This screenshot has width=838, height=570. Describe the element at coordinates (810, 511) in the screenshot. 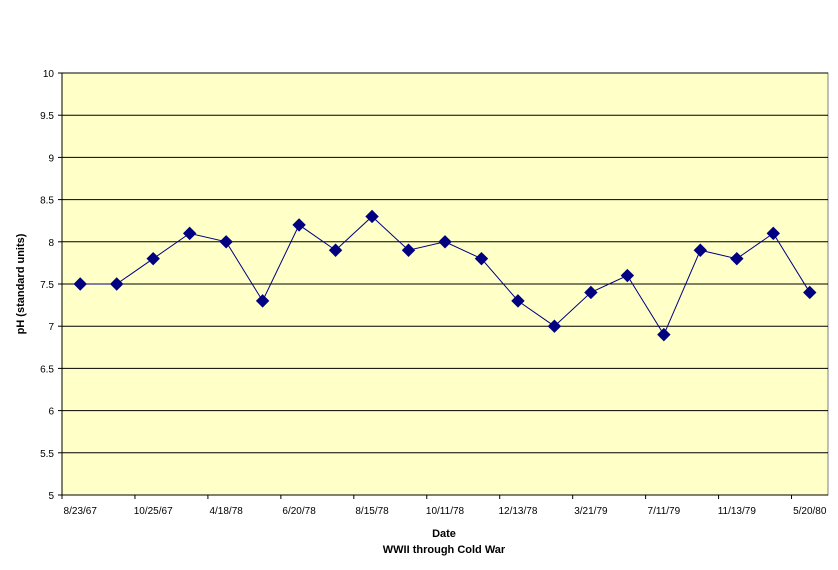

I see `x-tick-label: 5/20/80` at that location.